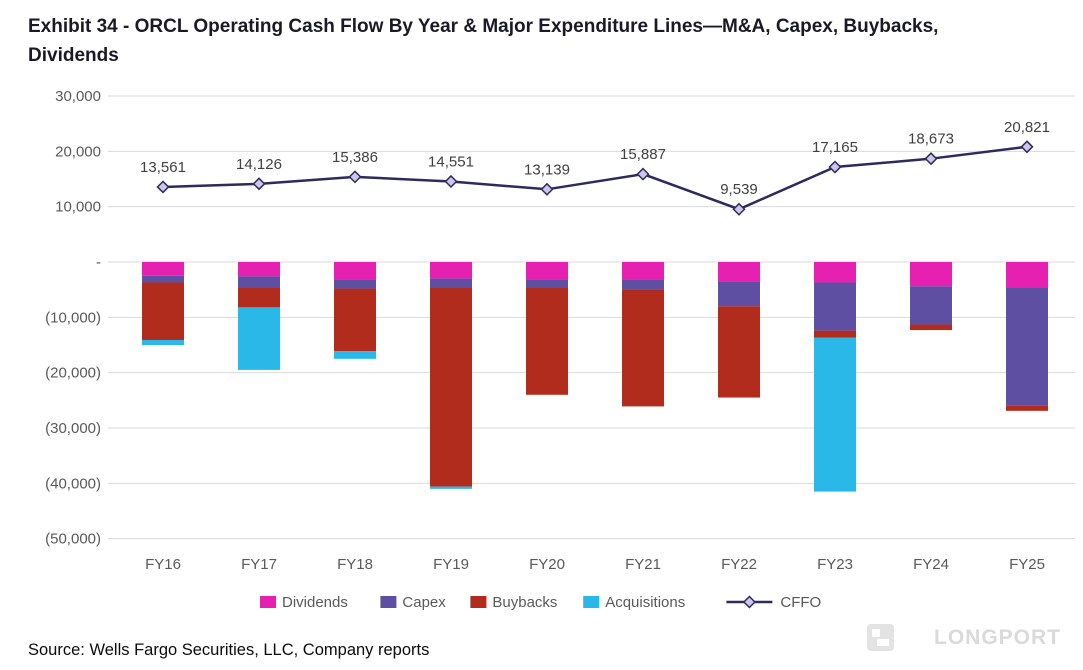 The height and width of the screenshot is (670, 1083). I want to click on cffo-point-fy22, so click(739, 209).